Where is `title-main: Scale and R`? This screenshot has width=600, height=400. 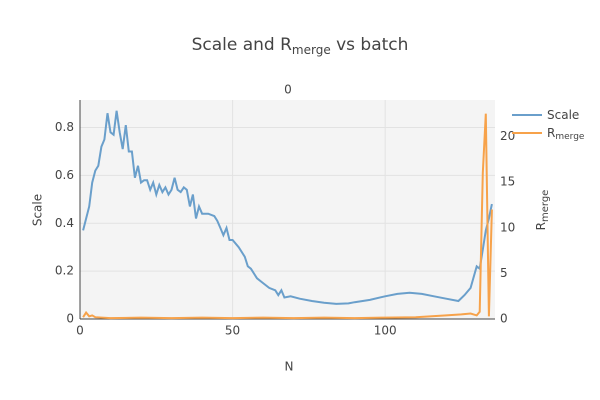
title-main: Scale and R is located at coordinates (242, 45).